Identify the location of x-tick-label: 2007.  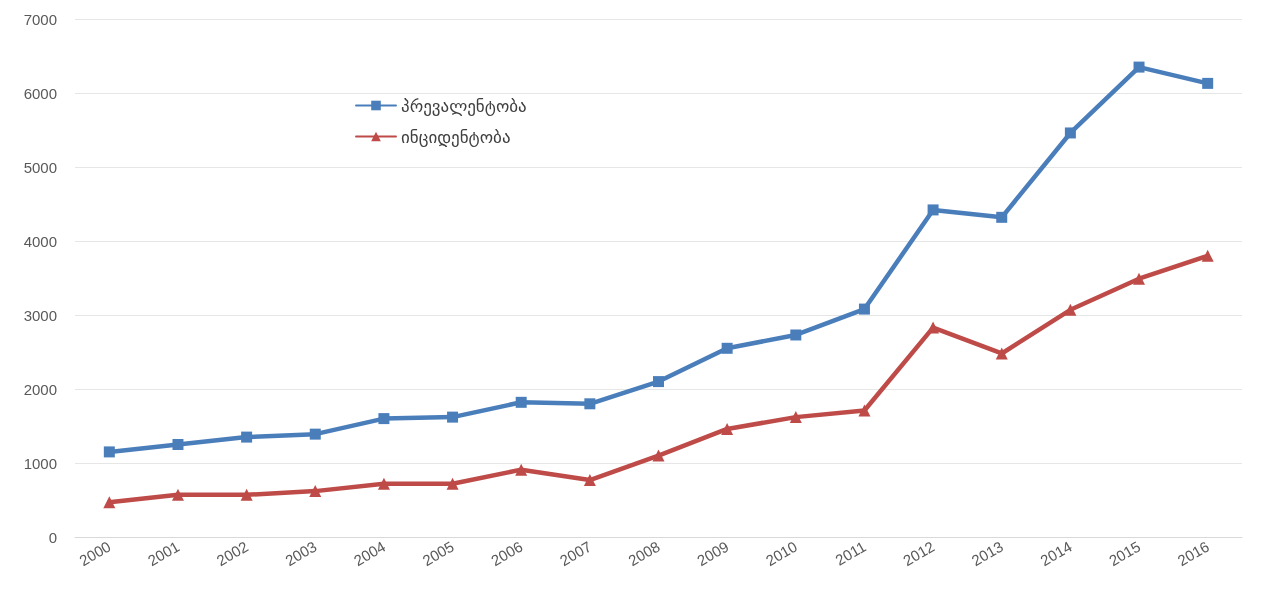
(575, 553).